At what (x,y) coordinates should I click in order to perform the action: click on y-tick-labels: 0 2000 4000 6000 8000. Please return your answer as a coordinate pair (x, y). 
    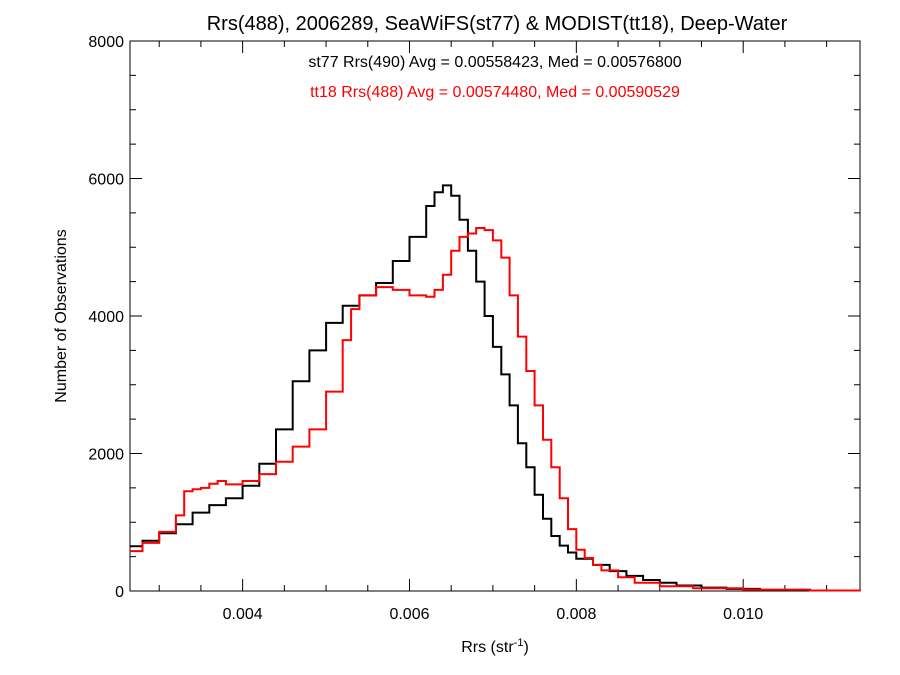
    Looking at the image, I should click on (106, 317).